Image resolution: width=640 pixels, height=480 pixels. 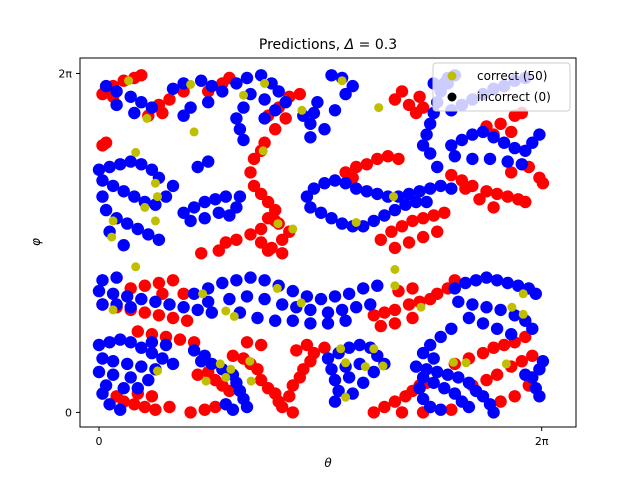 I want to click on x-tick-label: 2π, so click(x=542, y=441).